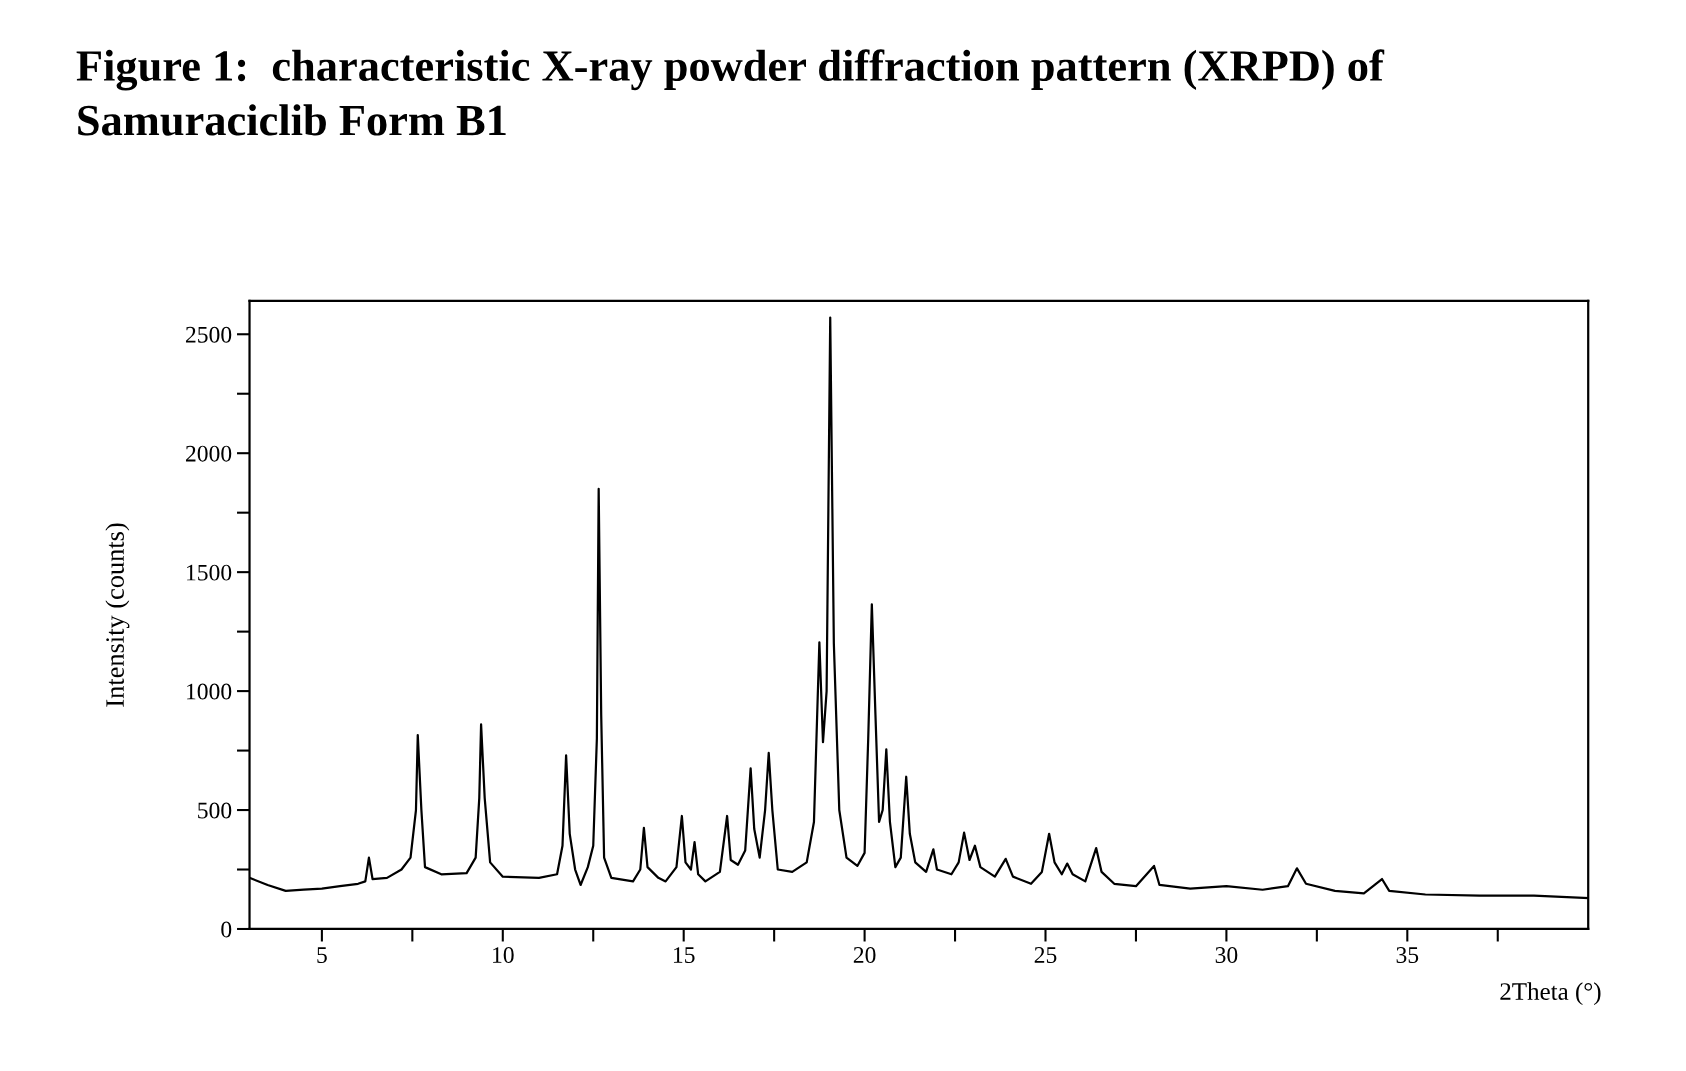  I want to click on x-tick-label: 35, so click(1407, 955).